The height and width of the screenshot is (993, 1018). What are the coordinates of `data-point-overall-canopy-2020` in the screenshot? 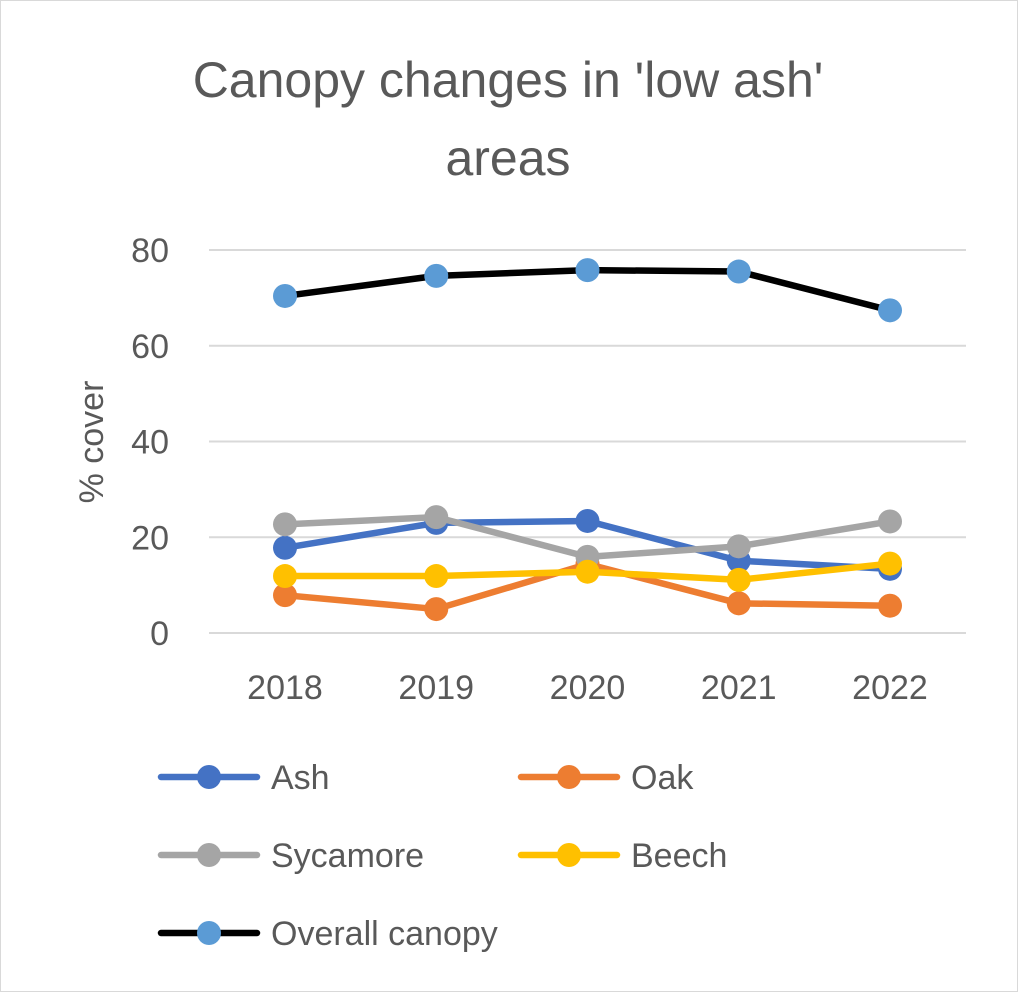 It's located at (587, 270).